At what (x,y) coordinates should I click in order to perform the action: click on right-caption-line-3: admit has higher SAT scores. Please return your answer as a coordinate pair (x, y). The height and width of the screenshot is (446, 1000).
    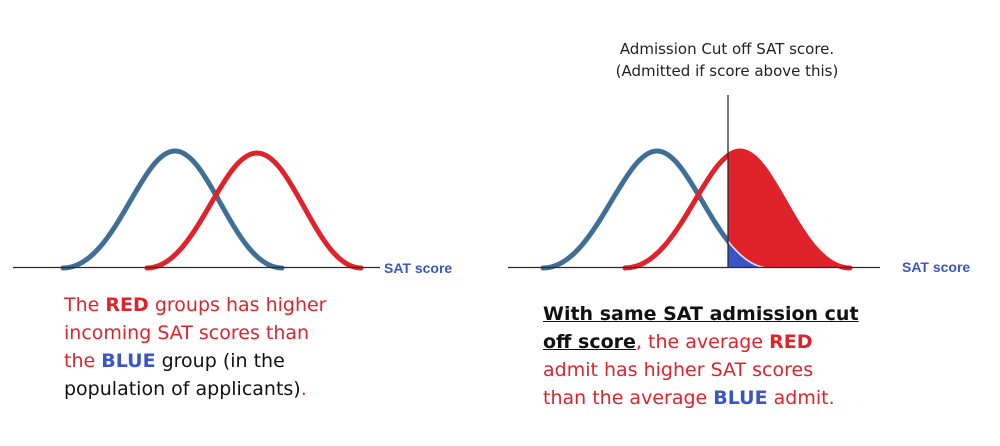
    Looking at the image, I should click on (701, 370).